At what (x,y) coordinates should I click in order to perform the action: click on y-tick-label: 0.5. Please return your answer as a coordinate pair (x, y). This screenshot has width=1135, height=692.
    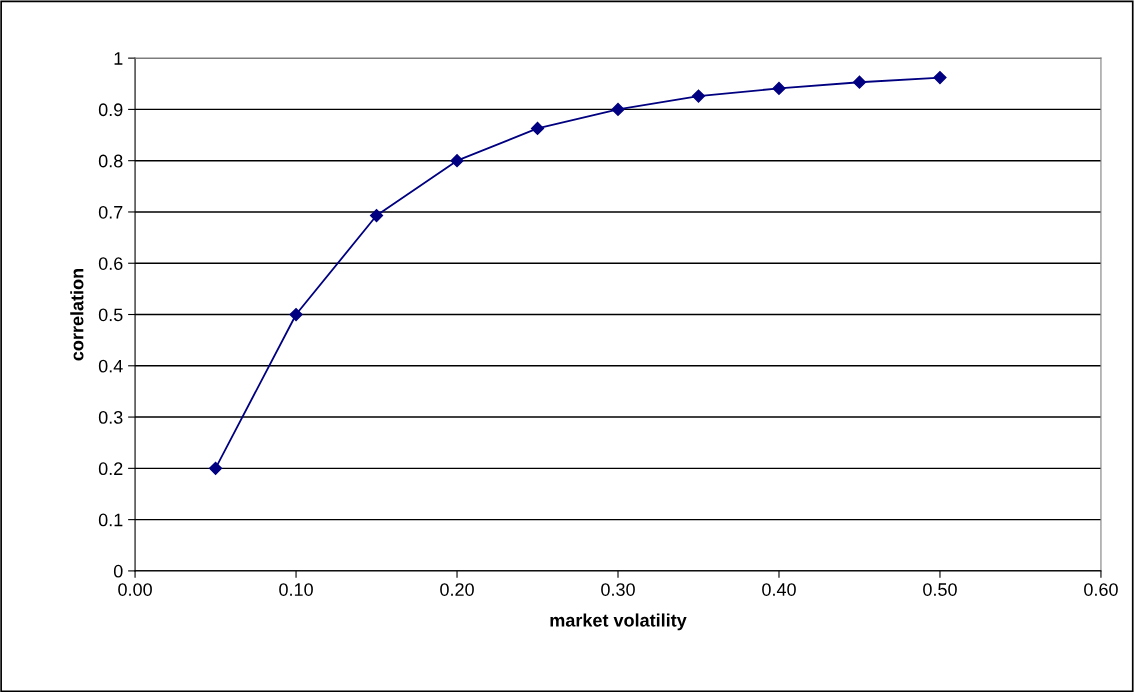
    Looking at the image, I should click on (110, 315).